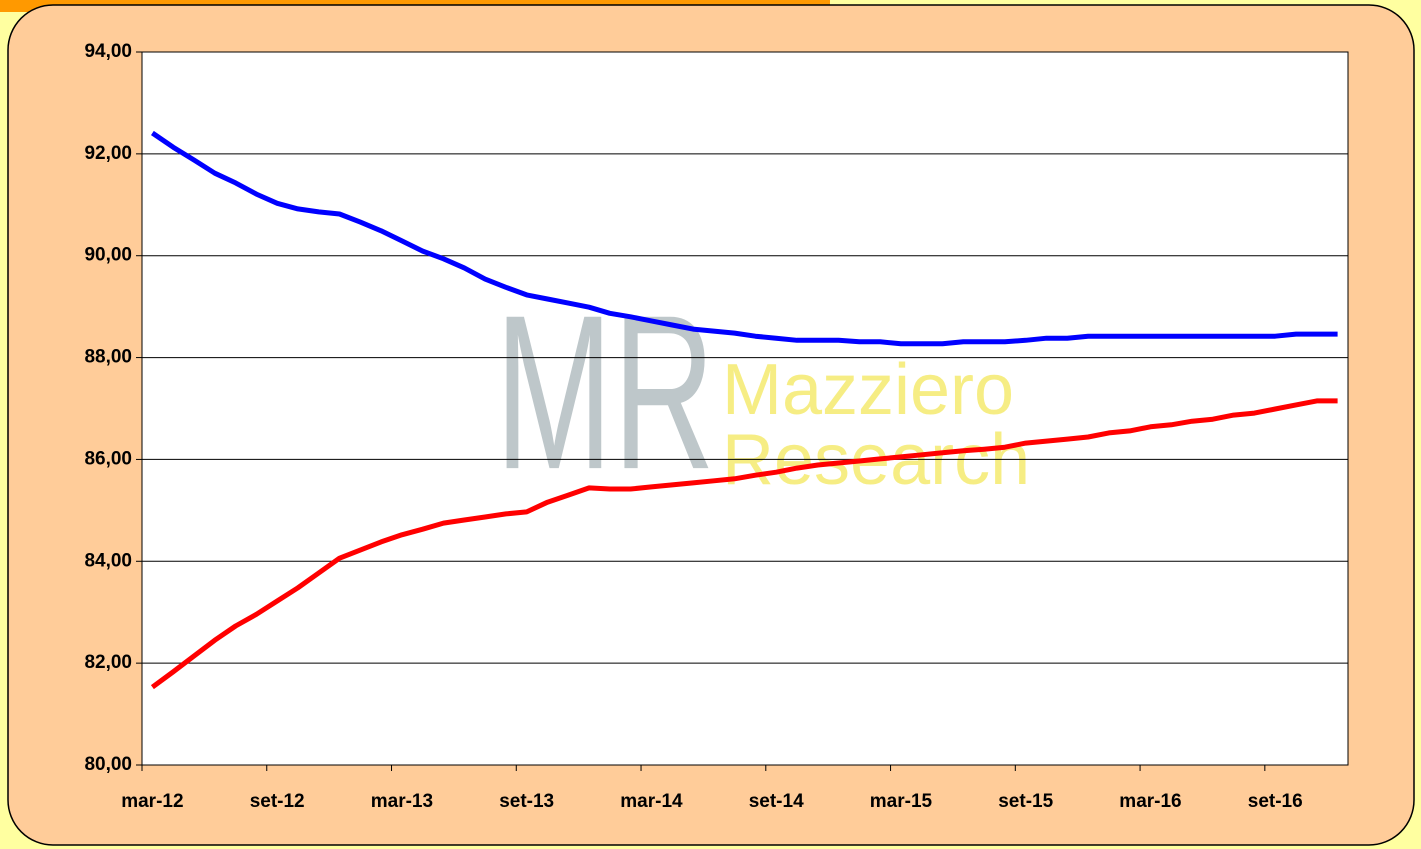 This screenshot has width=1421, height=849. What do you see at coordinates (277, 801) in the screenshot?
I see `x-tick-label: set-12` at bounding box center [277, 801].